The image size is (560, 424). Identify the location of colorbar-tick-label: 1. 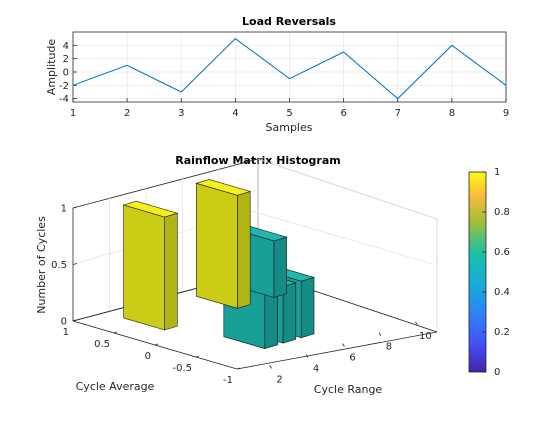
(497, 172).